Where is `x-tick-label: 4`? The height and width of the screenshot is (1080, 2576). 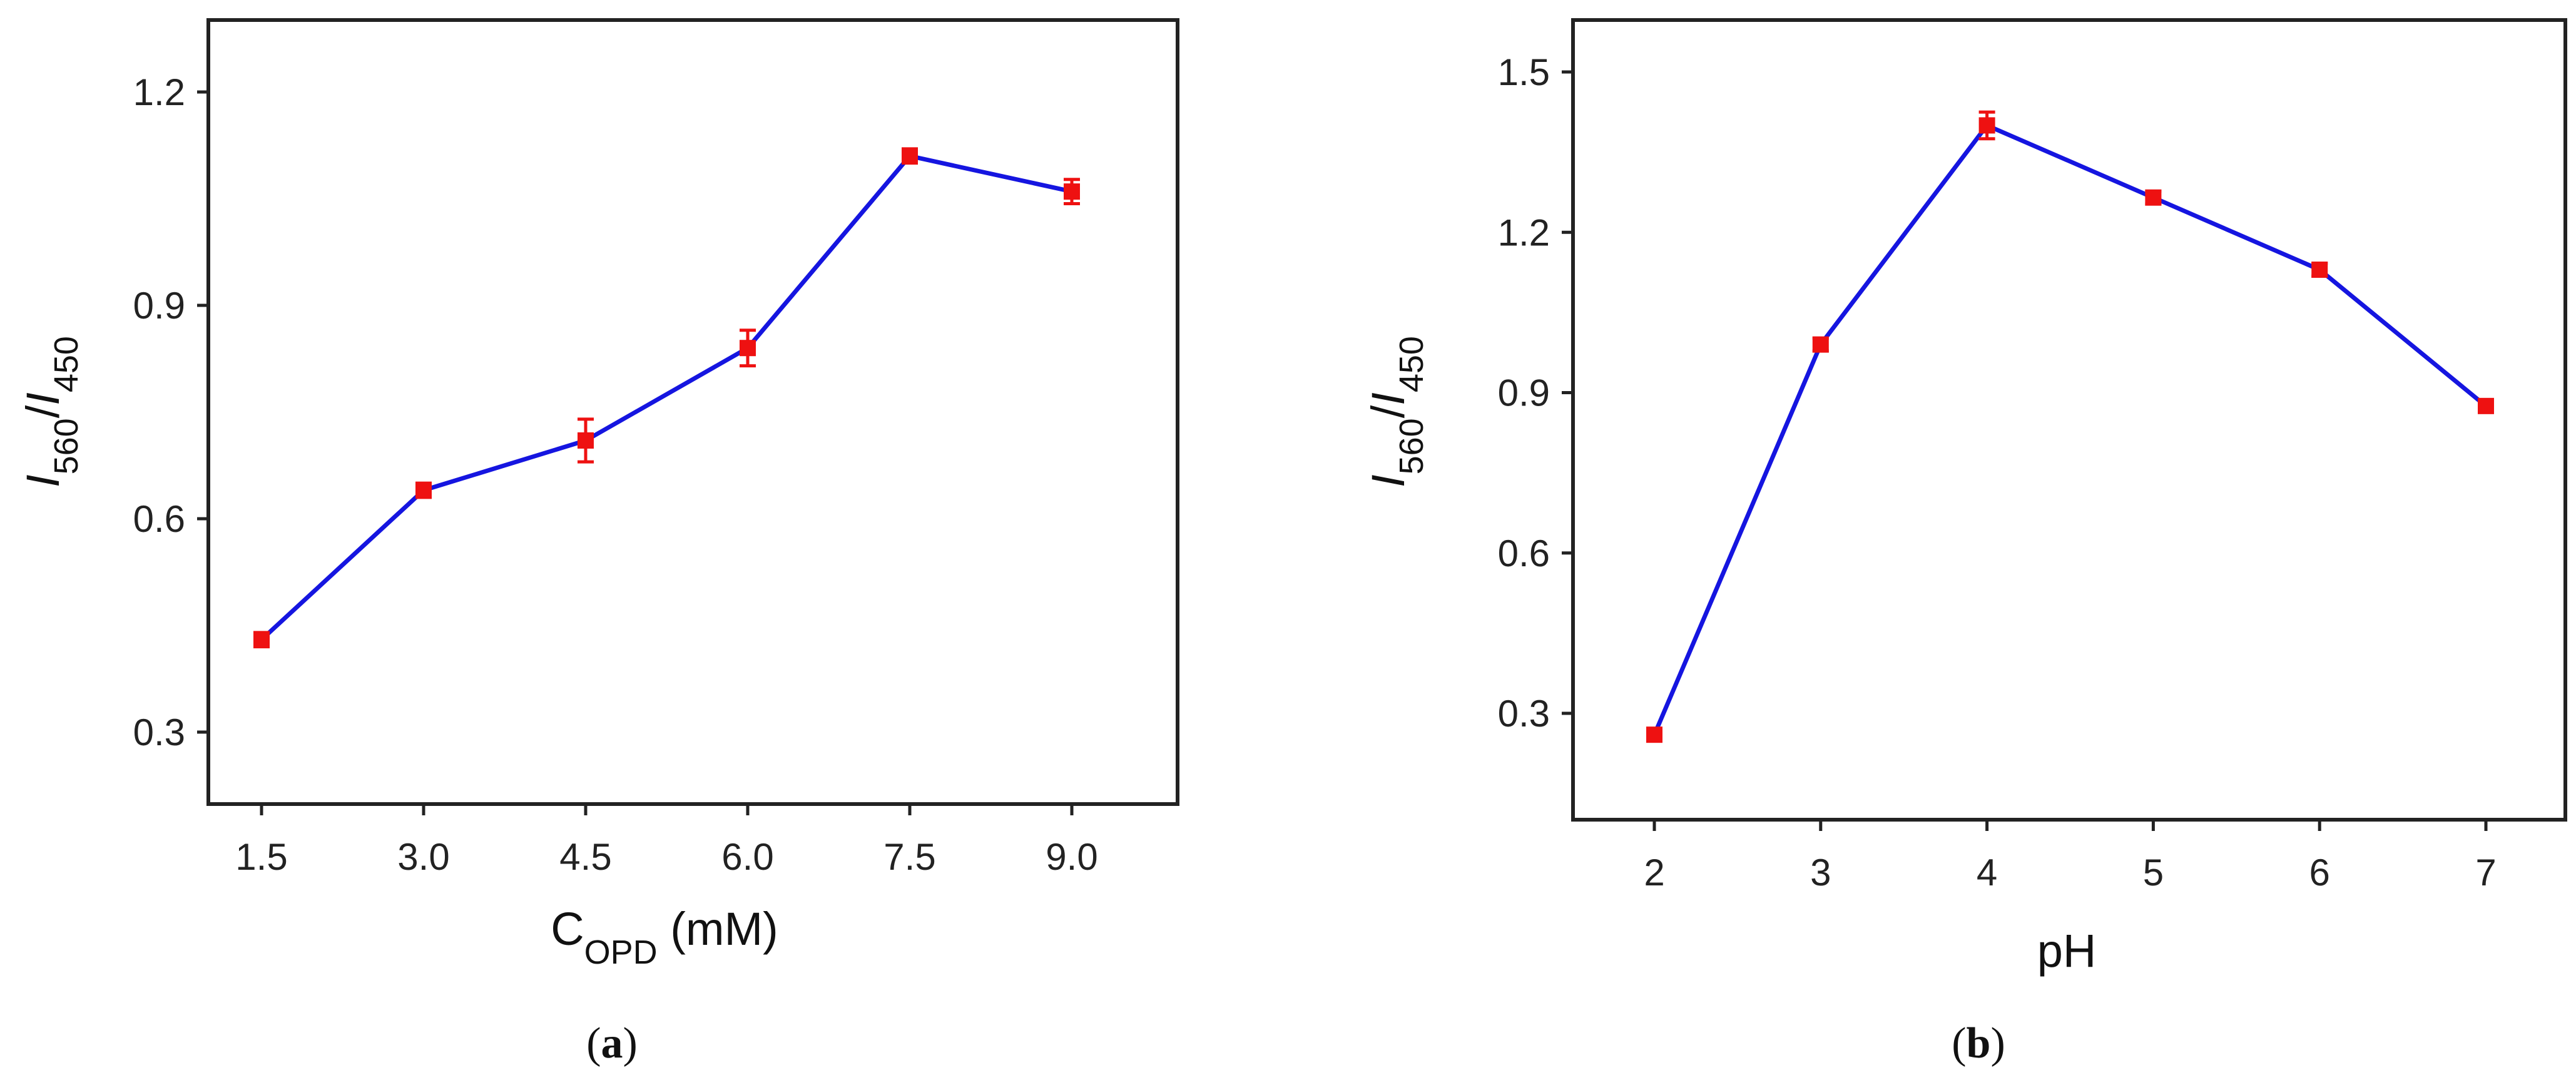 x-tick-label: 4 is located at coordinates (1987, 873).